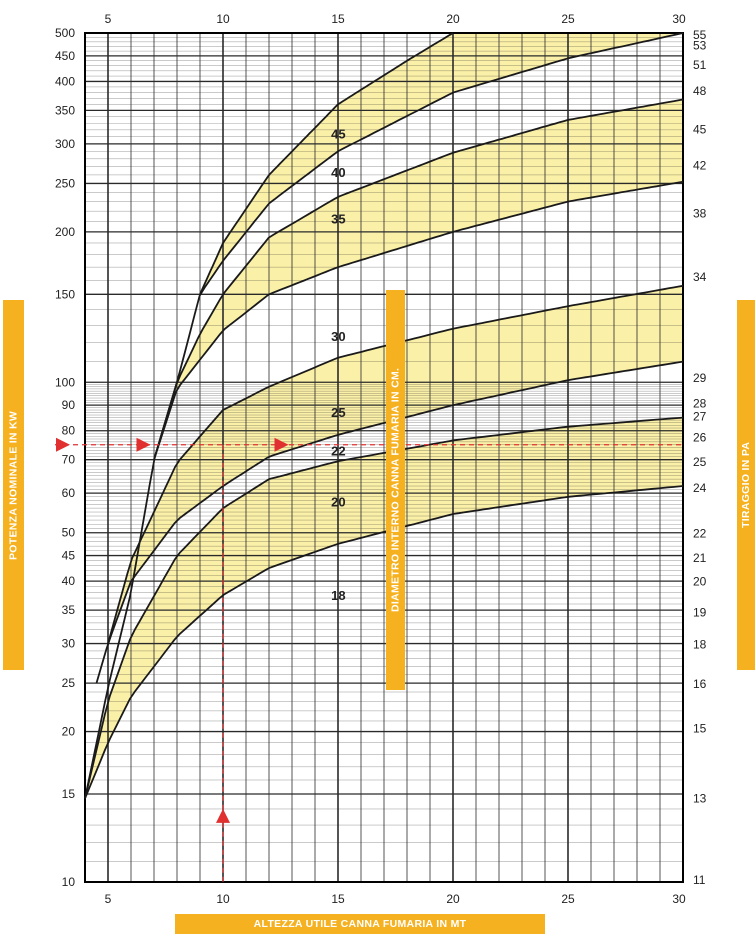  What do you see at coordinates (69, 581) in the screenshot?
I see `y-tick-left: 40` at bounding box center [69, 581].